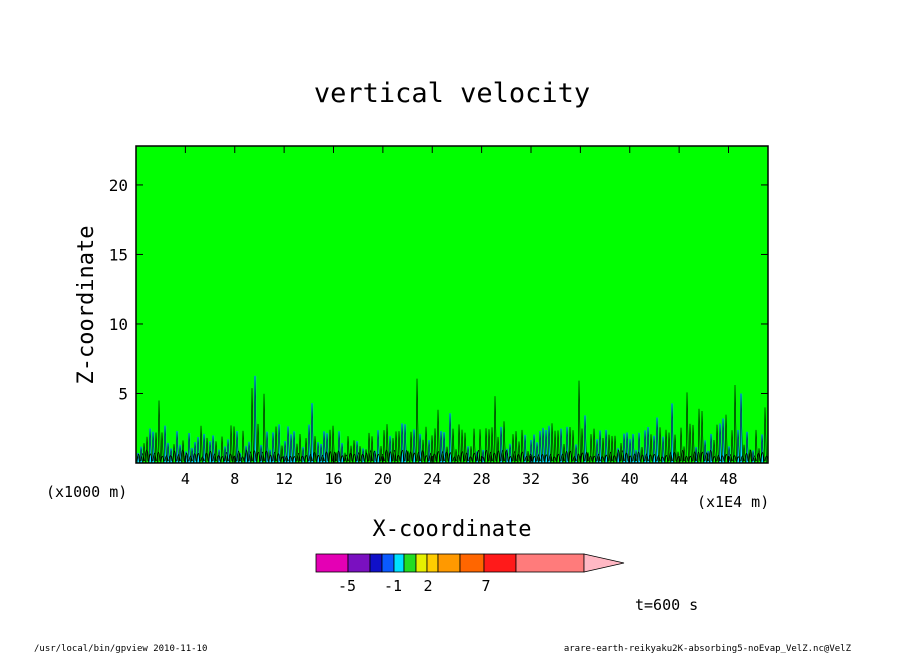  What do you see at coordinates (485, 586) in the screenshot?
I see `colorbar-label: 7` at bounding box center [485, 586].